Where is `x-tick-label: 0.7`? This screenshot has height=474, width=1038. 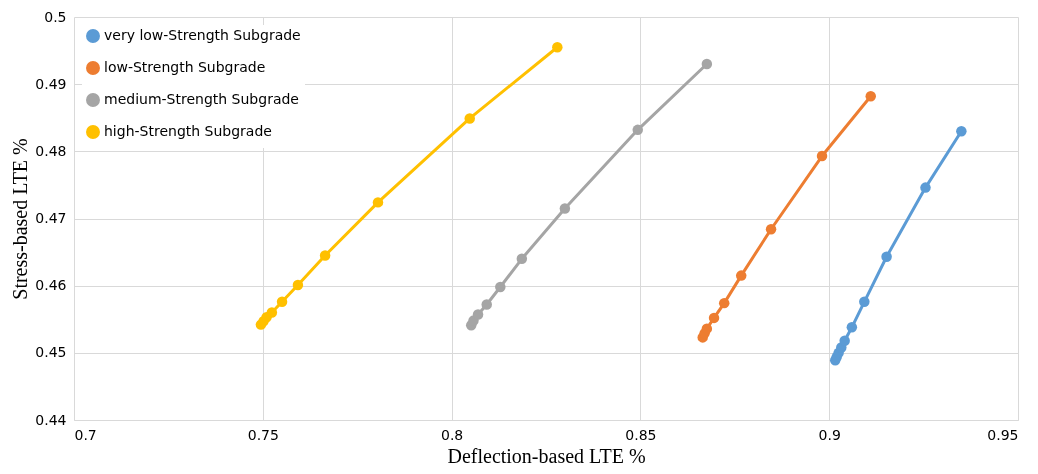 x-tick-label: 0.7 is located at coordinates (85, 434).